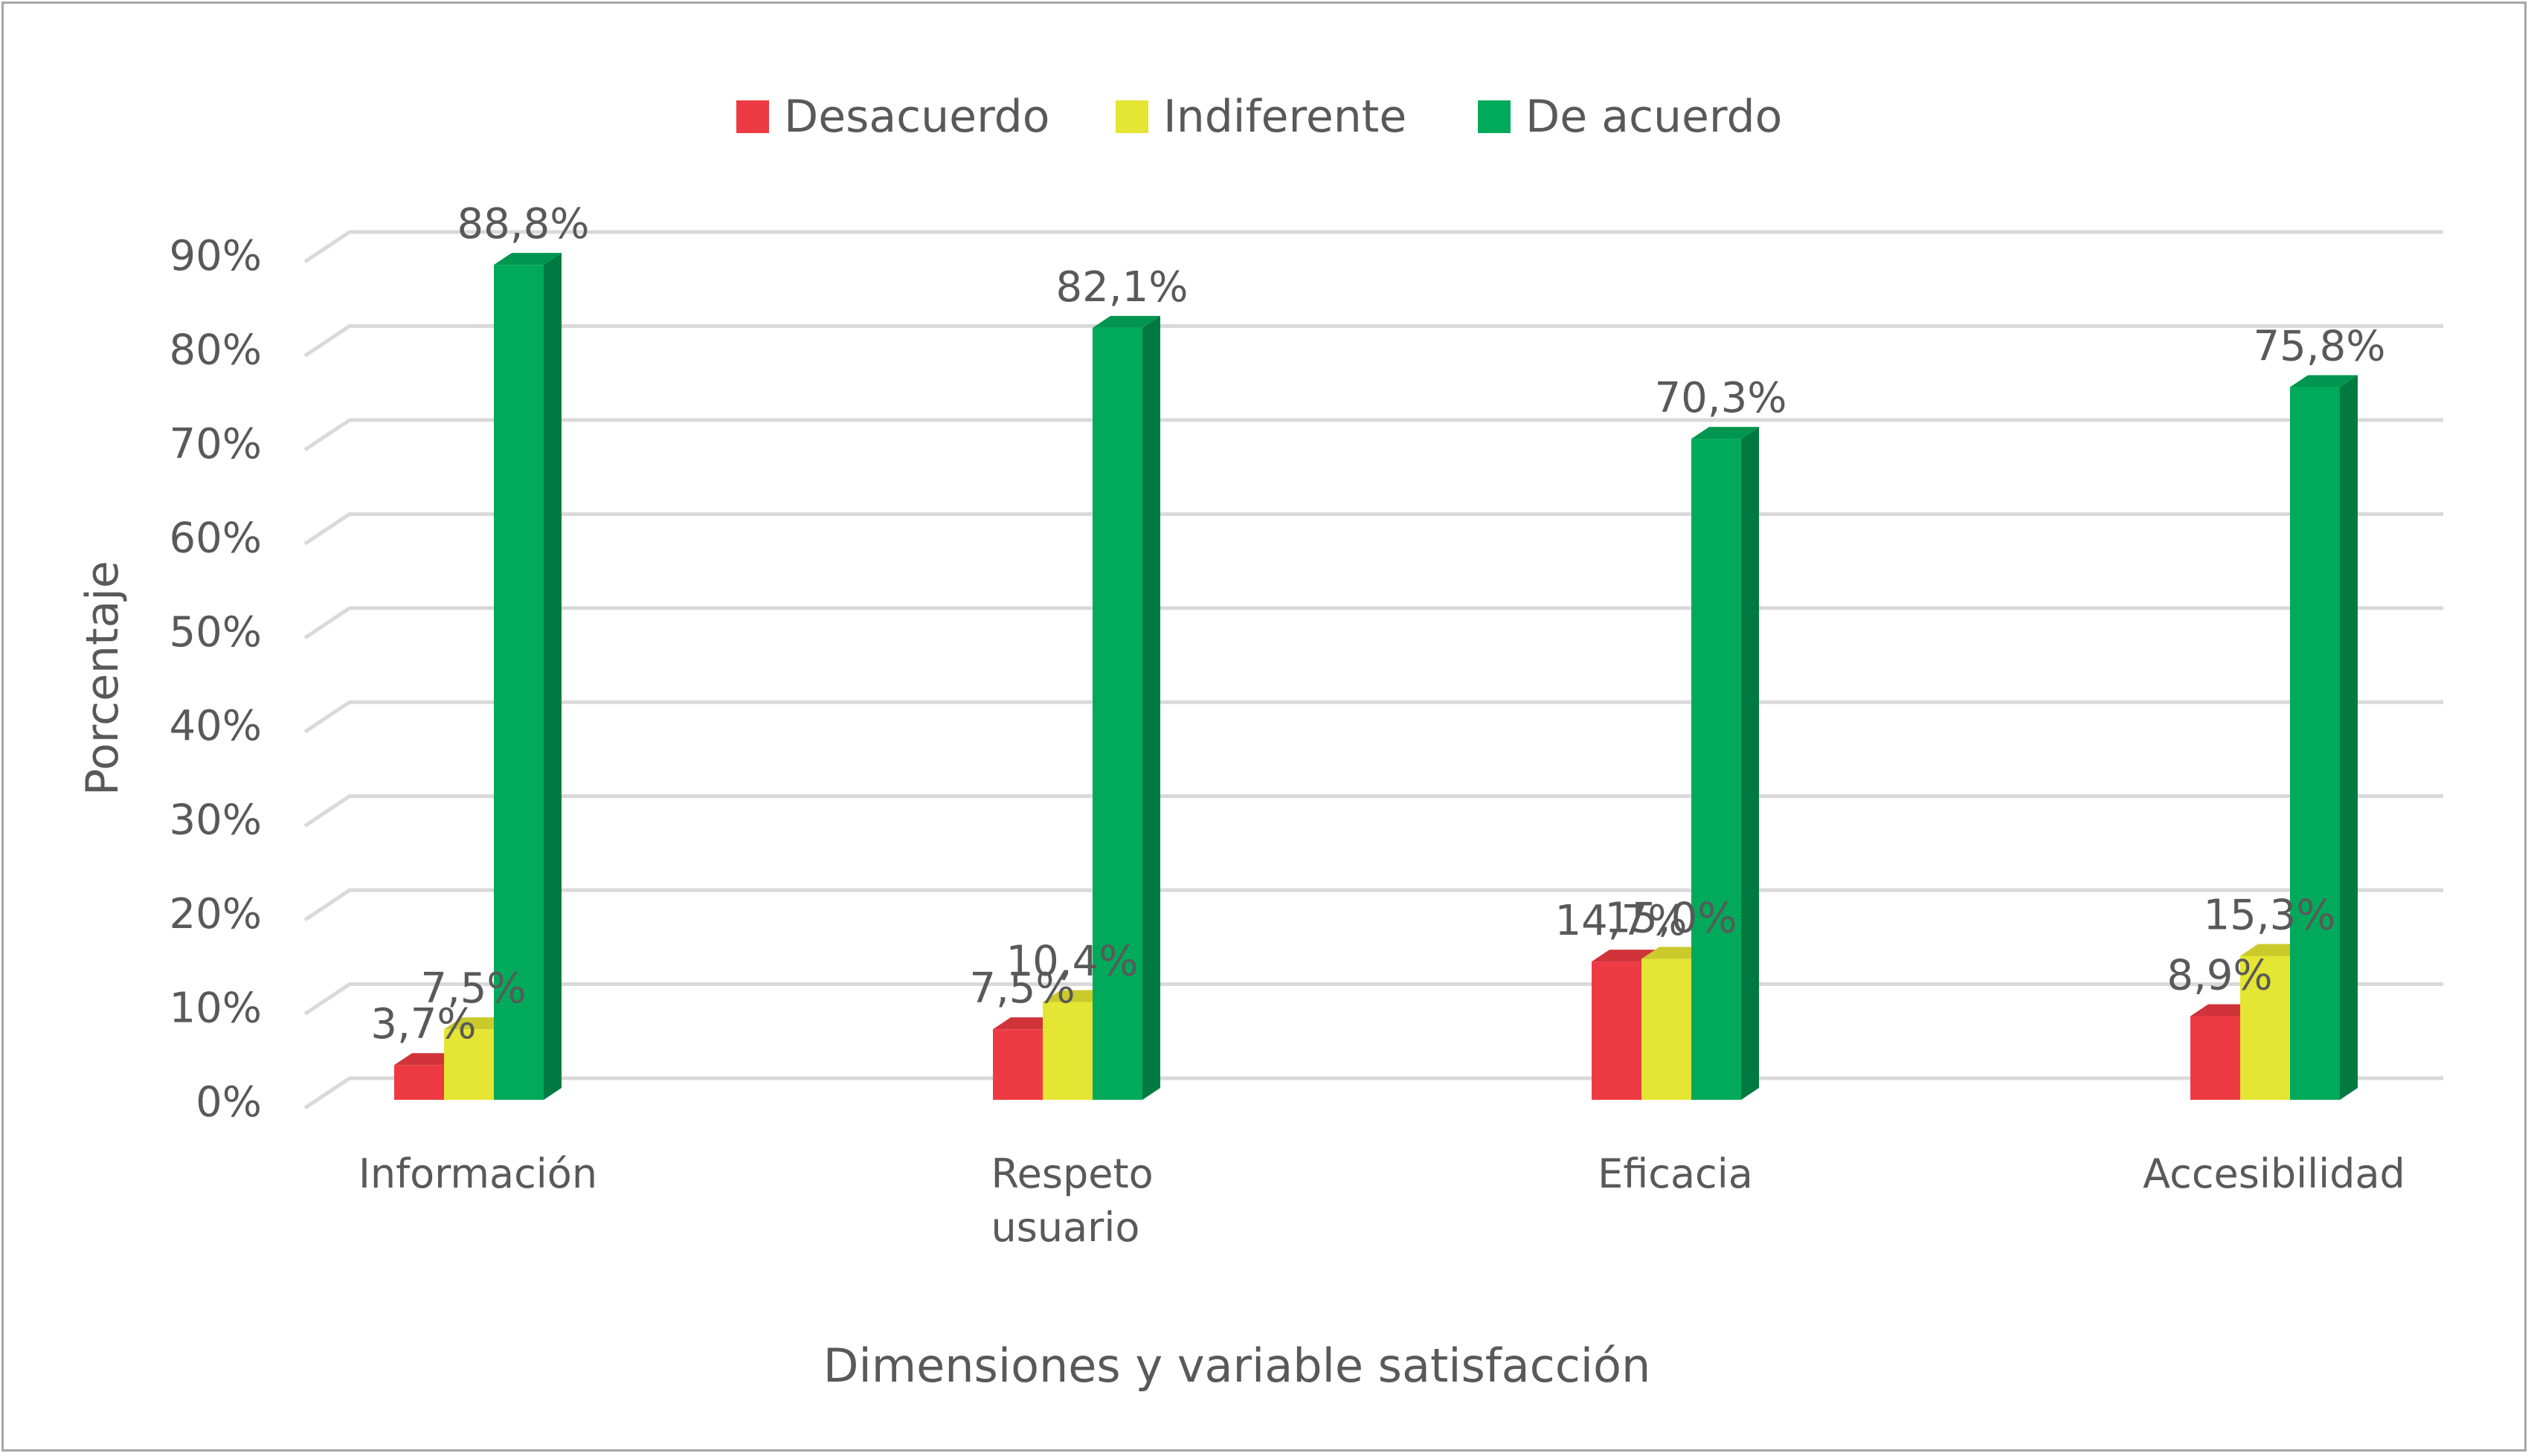 This screenshot has width=2531, height=1456. What do you see at coordinates (1671, 918) in the screenshot?
I see `data-label: 15,0%` at bounding box center [1671, 918].